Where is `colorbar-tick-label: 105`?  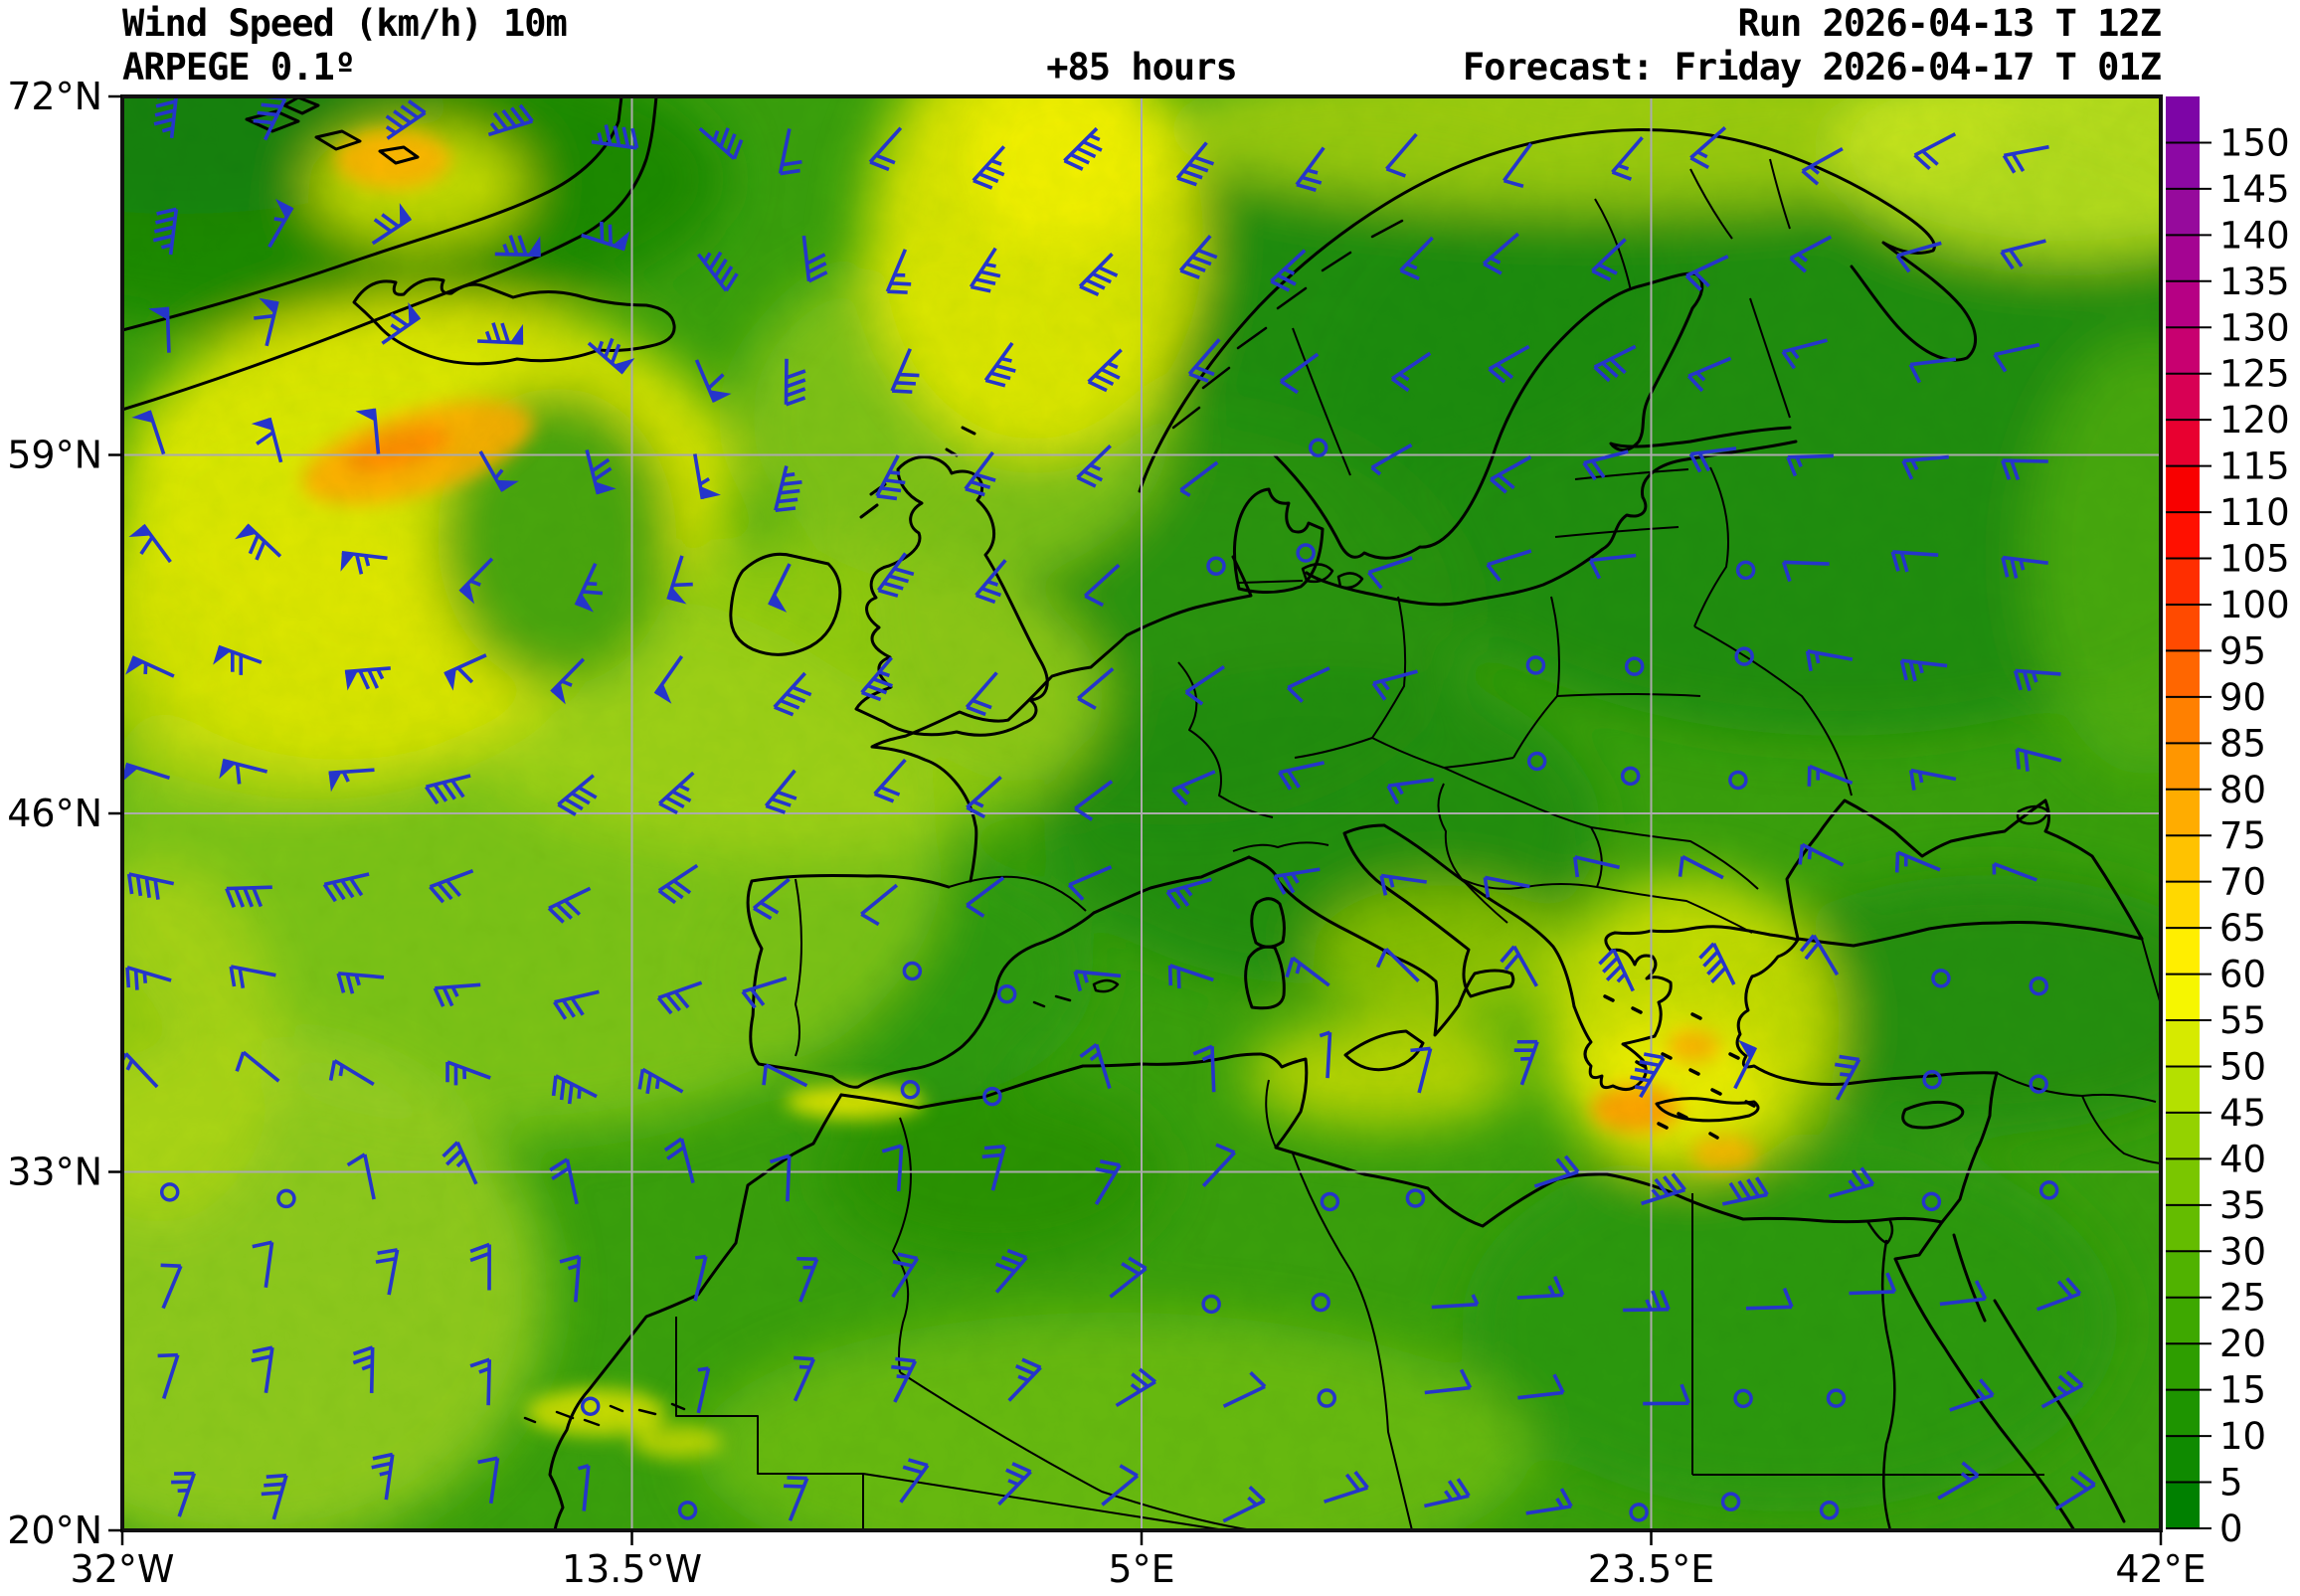 colorbar-tick-label: 105 is located at coordinates (2254, 559).